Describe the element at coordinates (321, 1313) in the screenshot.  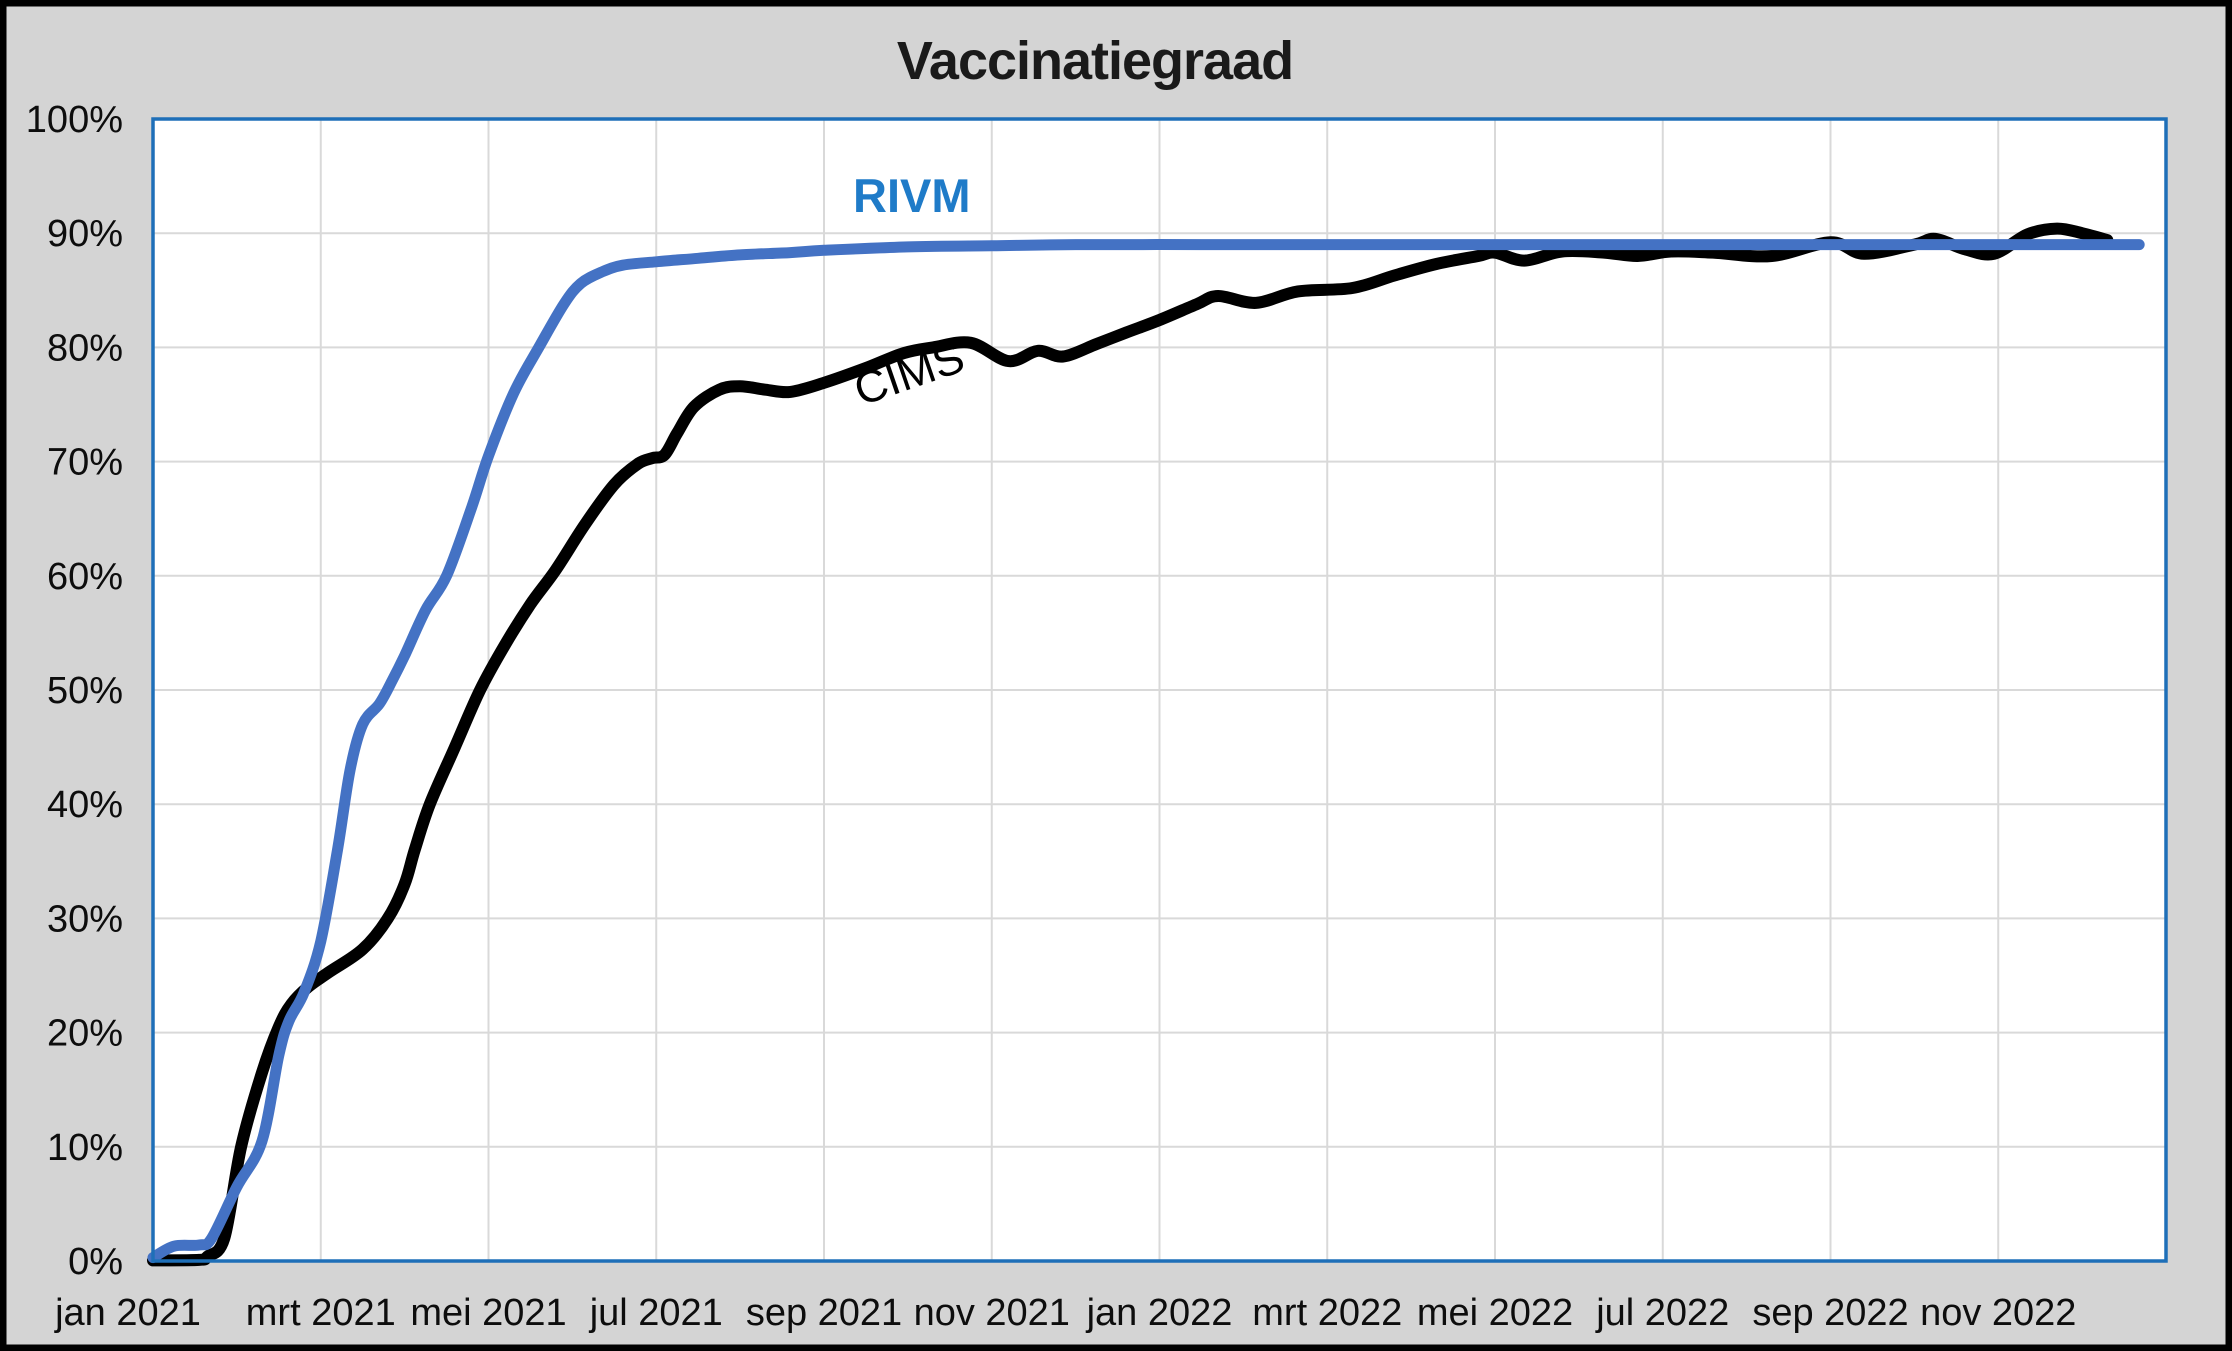
I see `x-tick-label: mrt 2021` at that location.